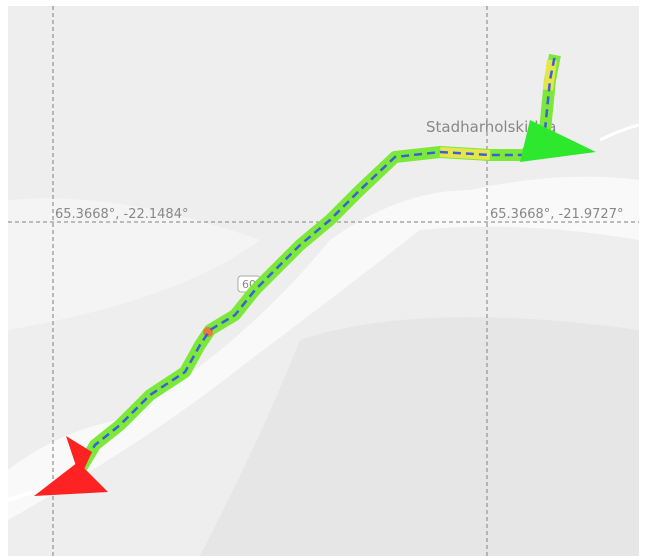  Describe the element at coordinates (619, 132) in the screenshot. I see `road` at that location.